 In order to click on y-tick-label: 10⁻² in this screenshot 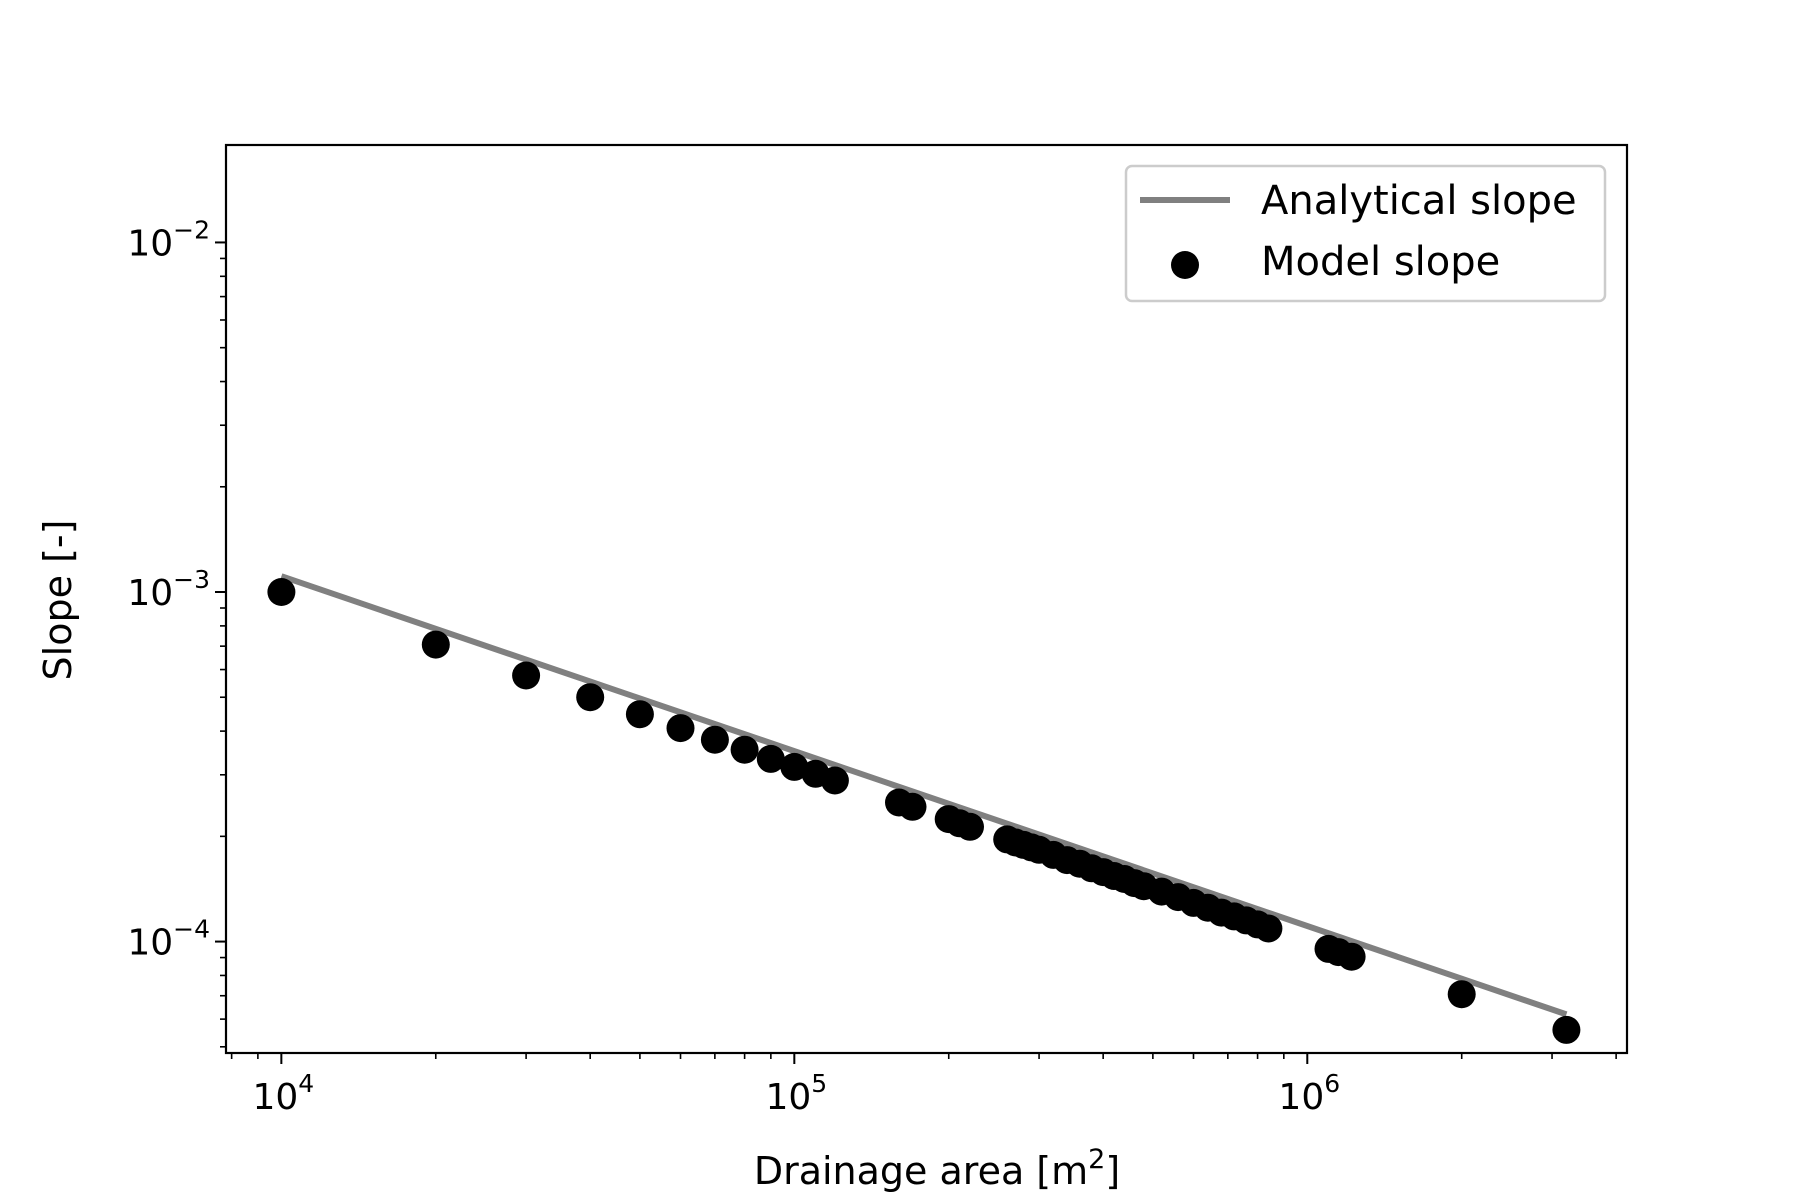, I will do `click(168, 239)`.